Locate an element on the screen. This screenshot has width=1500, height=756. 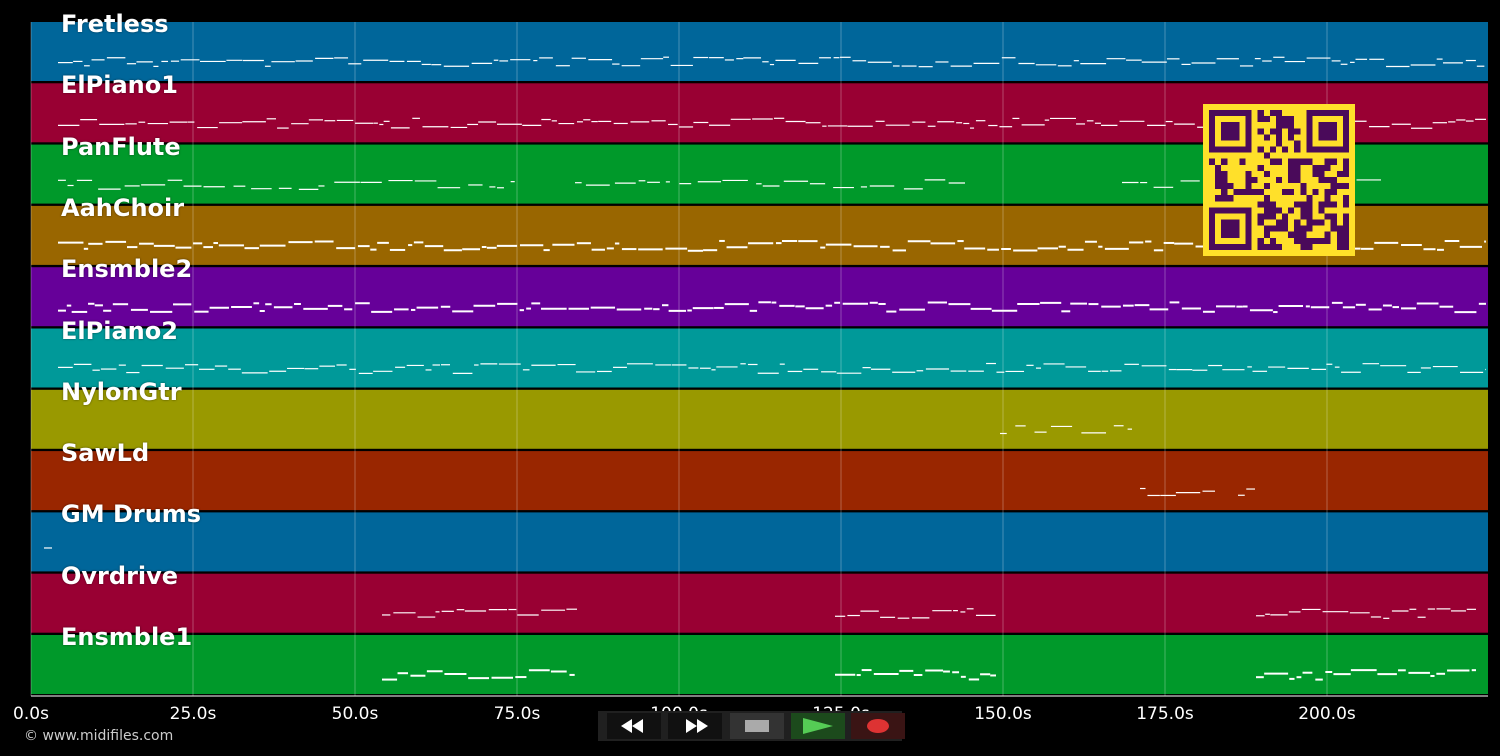
play-button is located at coordinates (818, 726).